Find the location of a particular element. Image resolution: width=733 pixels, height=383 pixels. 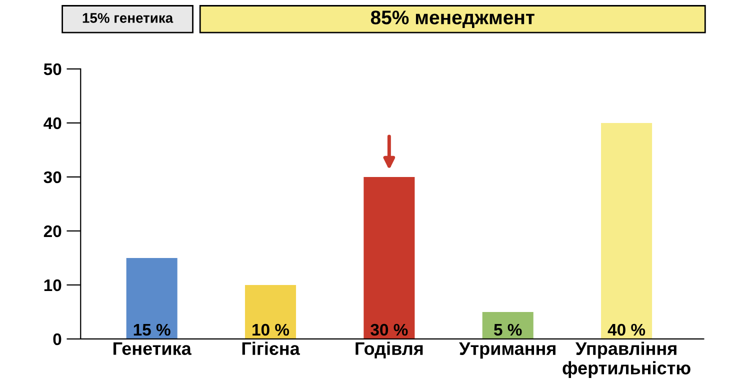

data-label: 40 % is located at coordinates (627, 330).